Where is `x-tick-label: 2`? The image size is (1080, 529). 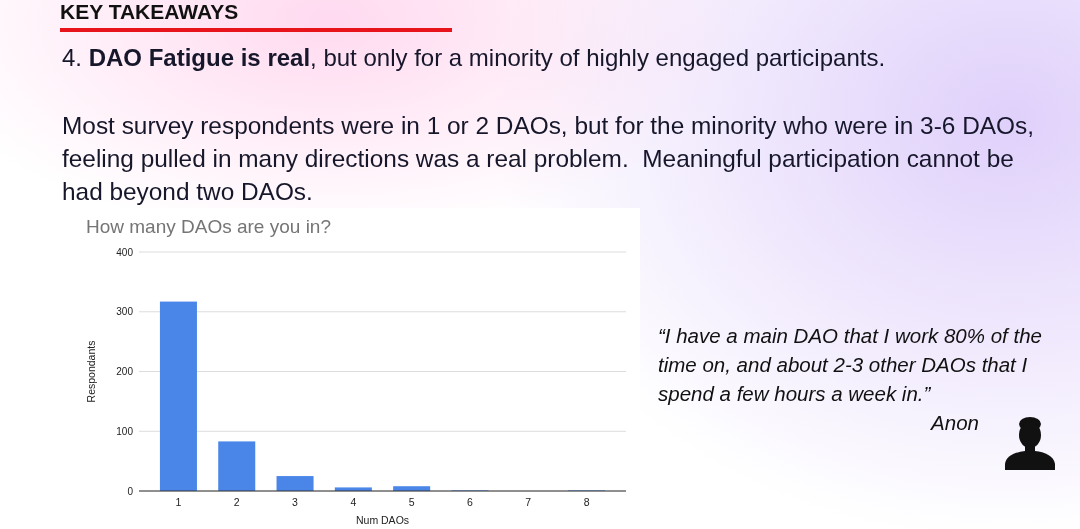
x-tick-label: 2 is located at coordinates (236, 502).